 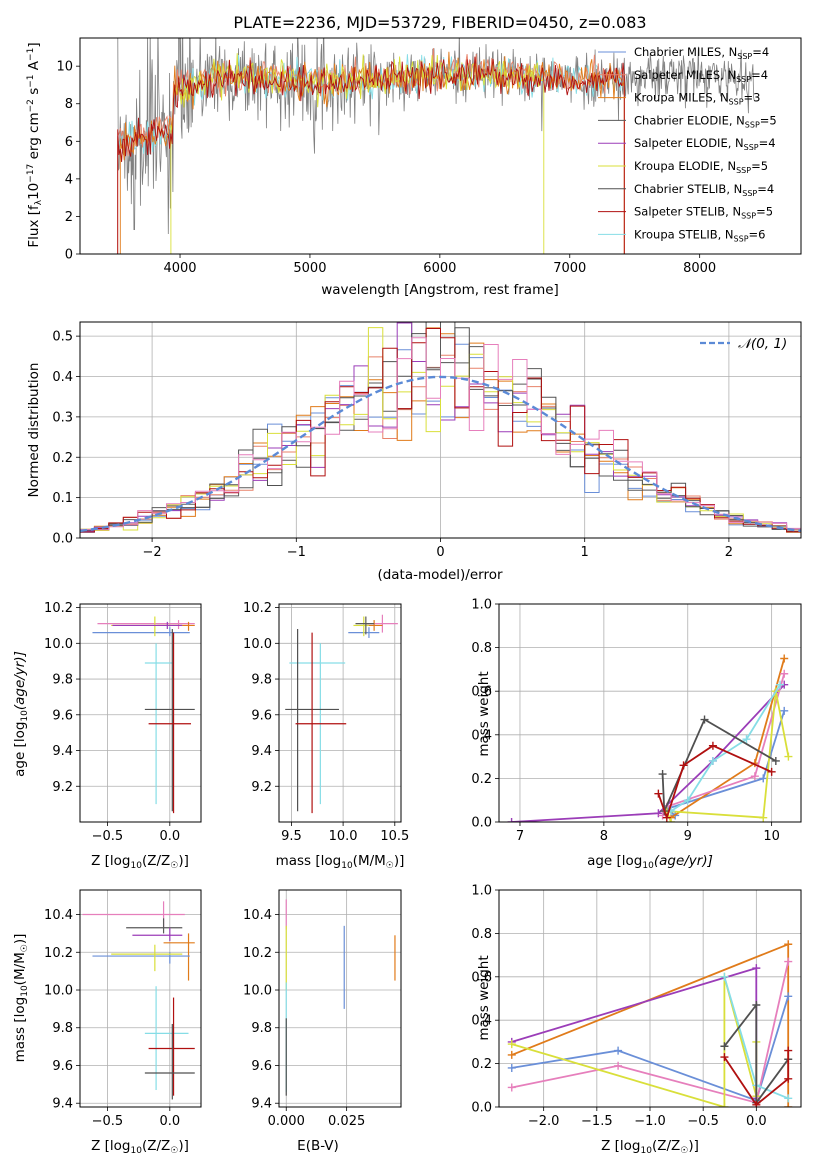 What do you see at coordinates (762, 344) in the screenshot?
I see `normal-legend-label: 𝒩(0, 1)` at bounding box center [762, 344].